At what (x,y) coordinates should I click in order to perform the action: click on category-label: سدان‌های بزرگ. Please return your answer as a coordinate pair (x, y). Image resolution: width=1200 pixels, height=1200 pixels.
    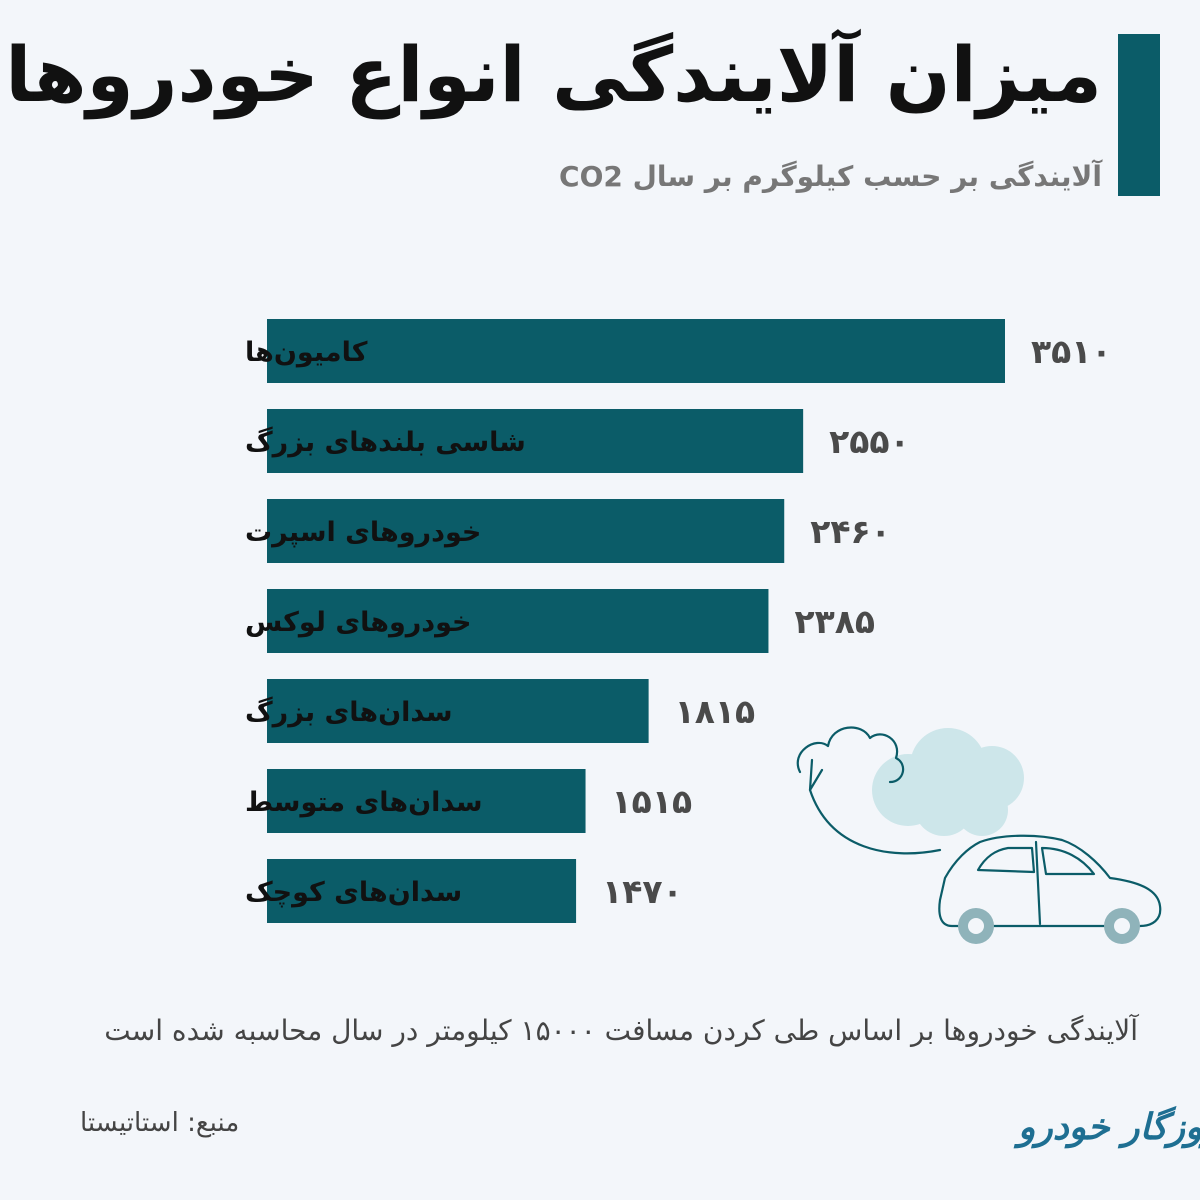
    Looking at the image, I should click on (349, 712).